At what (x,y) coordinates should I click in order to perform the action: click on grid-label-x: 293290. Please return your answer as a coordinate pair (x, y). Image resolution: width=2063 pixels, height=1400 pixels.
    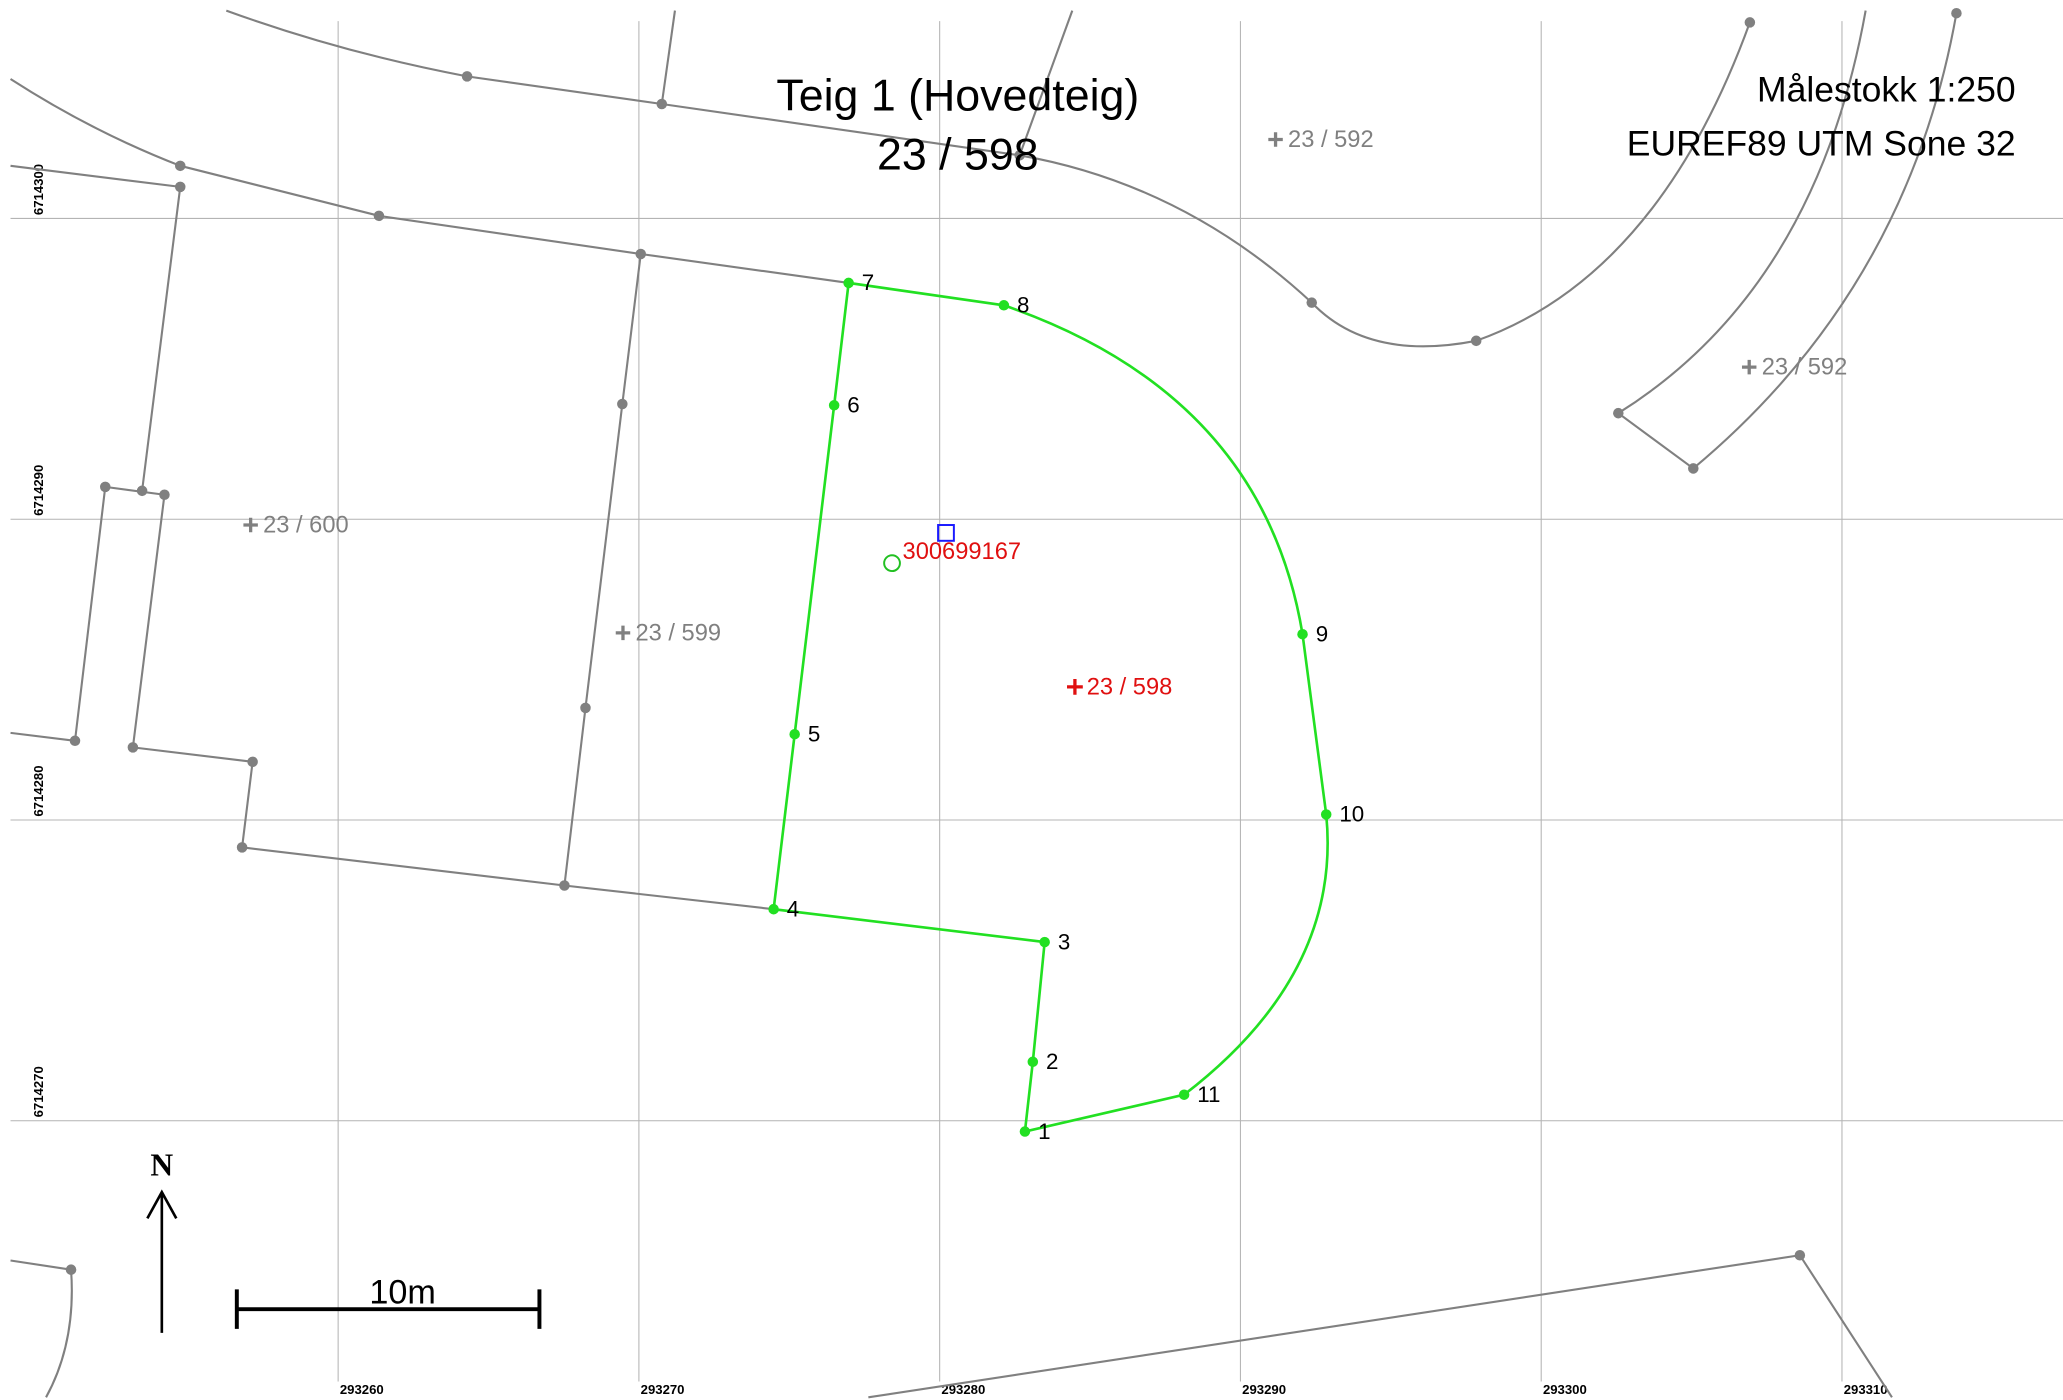
    Looking at the image, I should click on (1264, 1389).